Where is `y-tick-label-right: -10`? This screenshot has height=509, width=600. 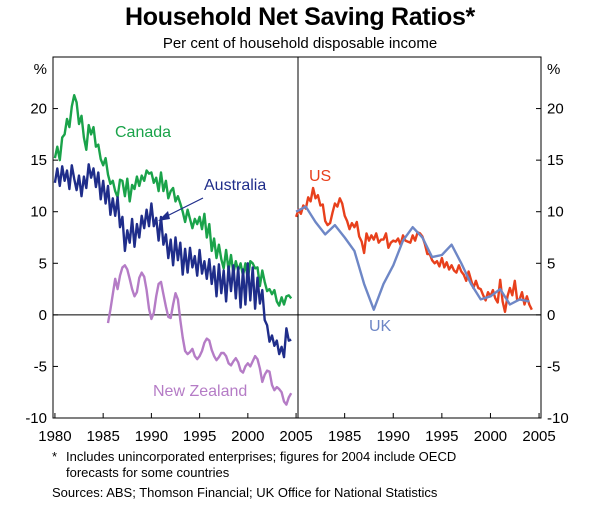 y-tick-label-right: -10 is located at coordinates (558, 418).